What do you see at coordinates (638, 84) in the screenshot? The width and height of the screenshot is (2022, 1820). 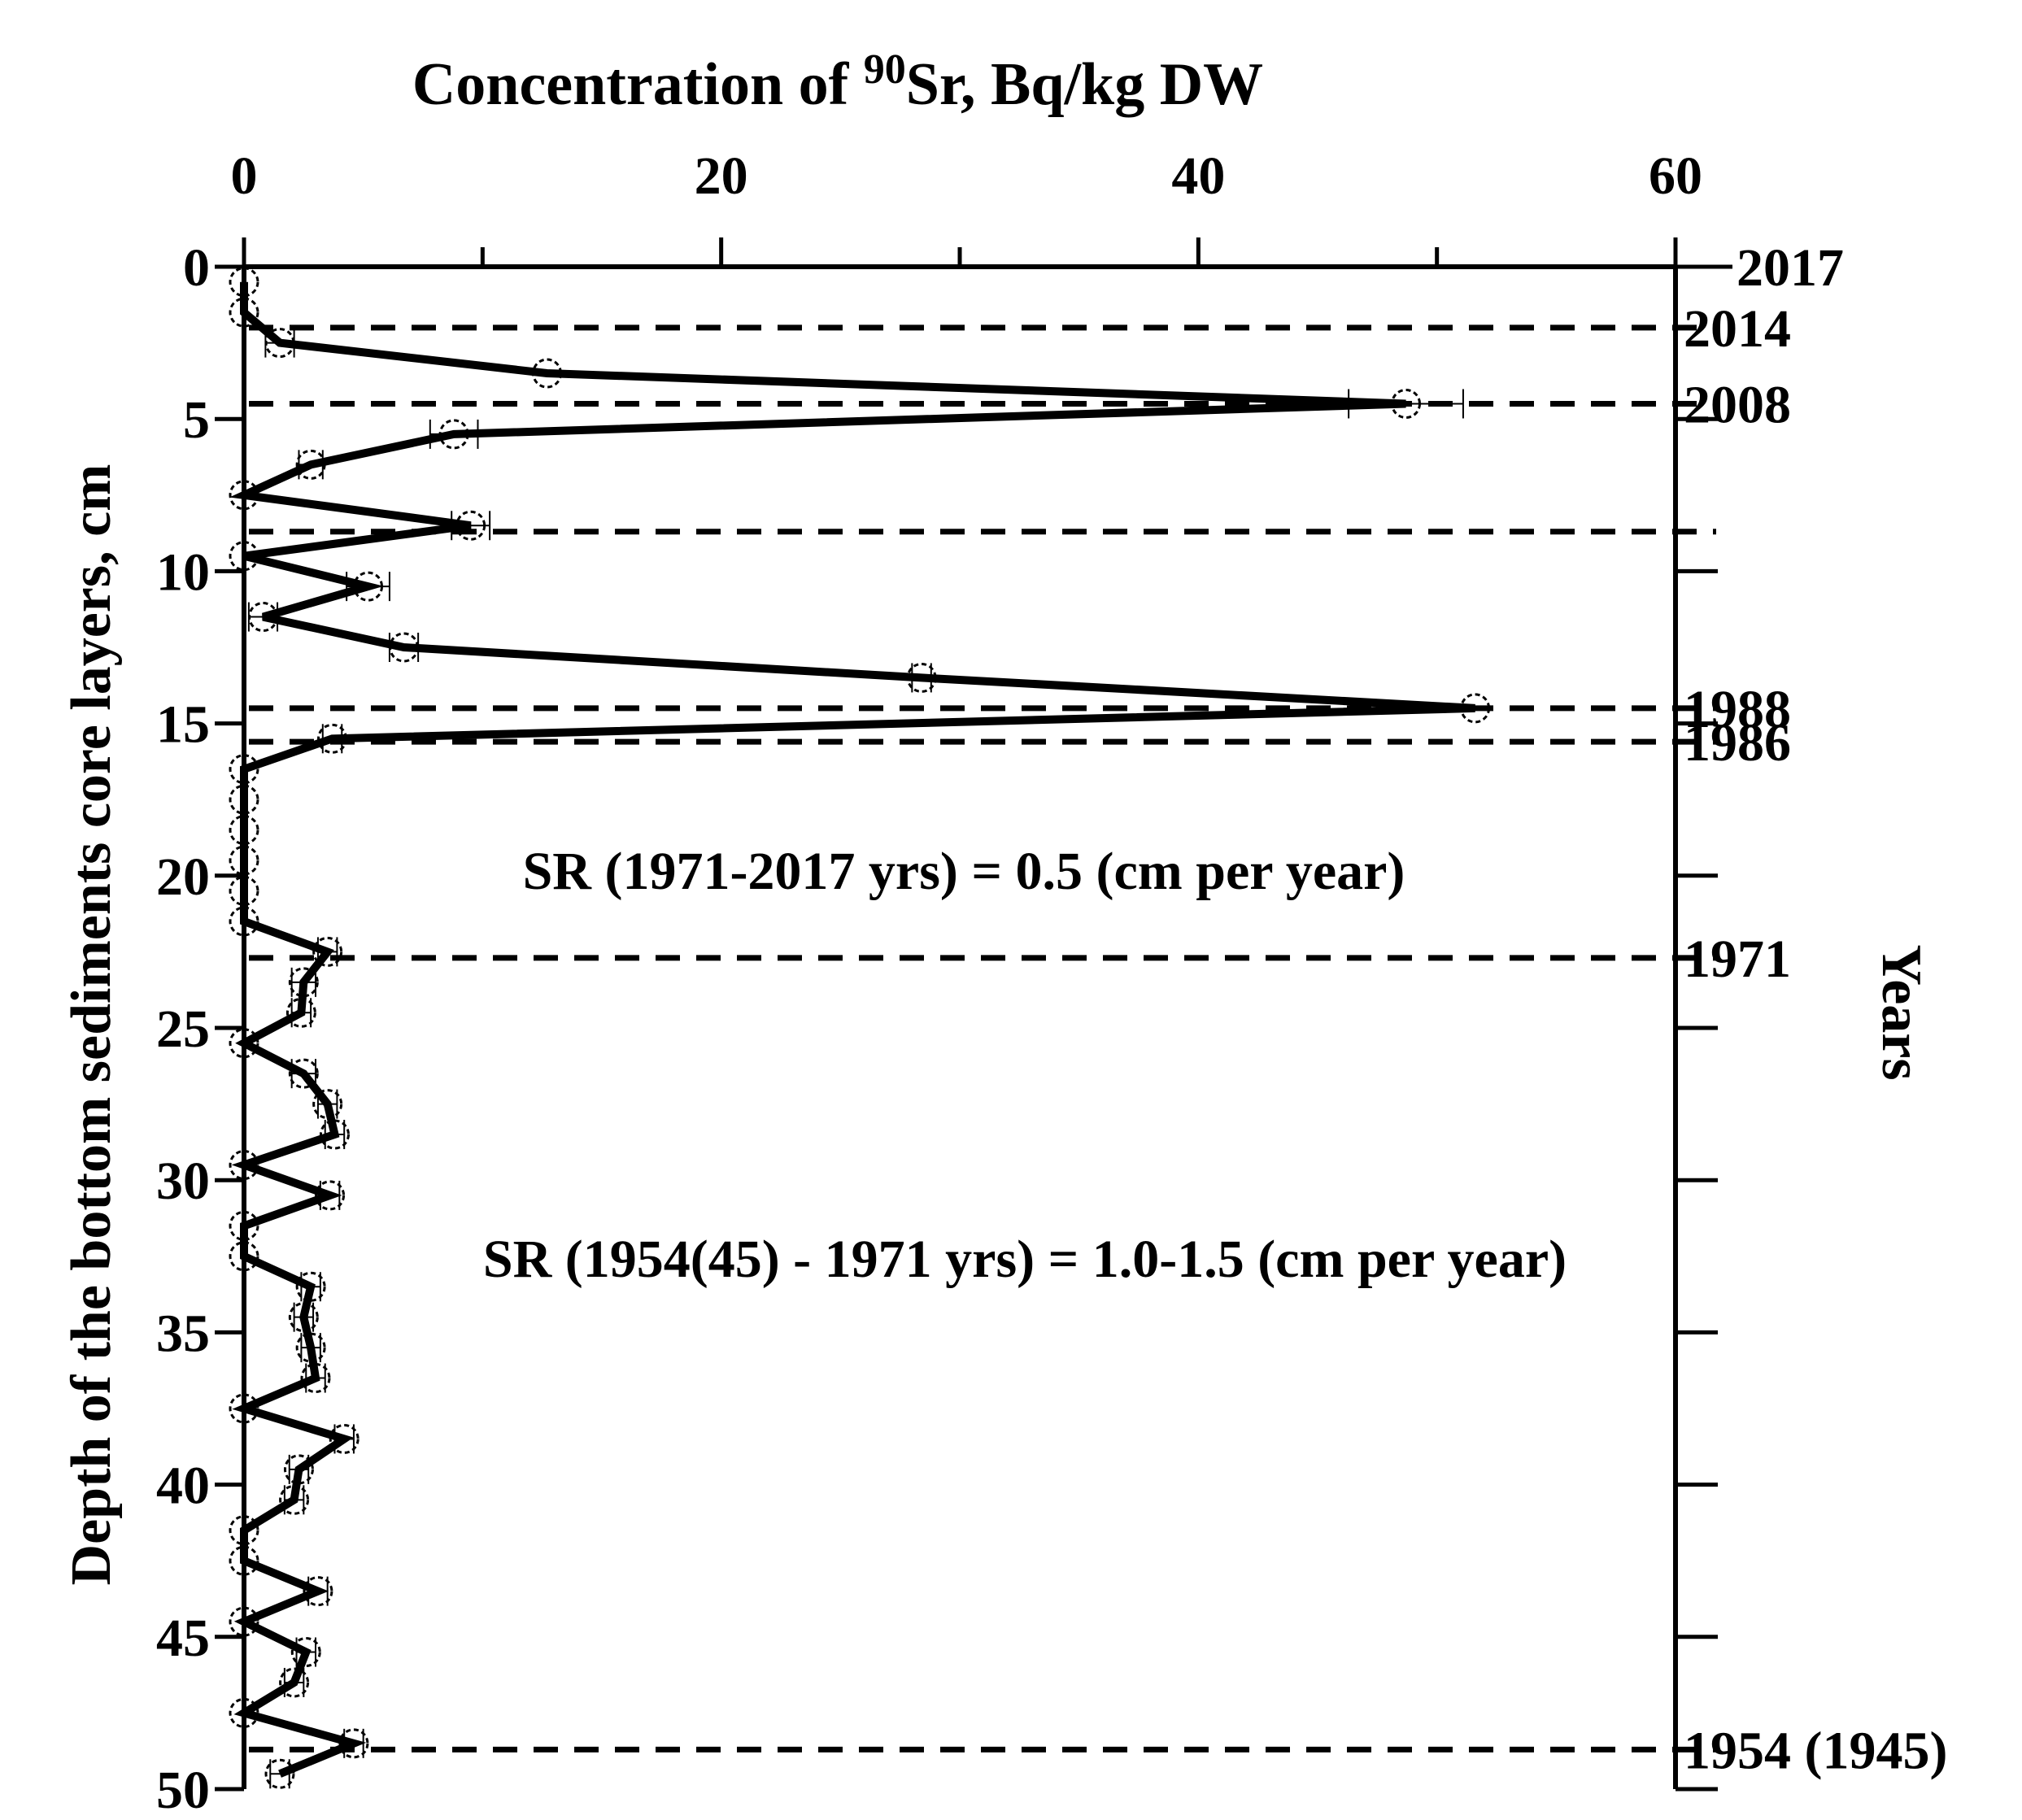 I see `x-axis-title-prefix: Concentration of` at bounding box center [638, 84].